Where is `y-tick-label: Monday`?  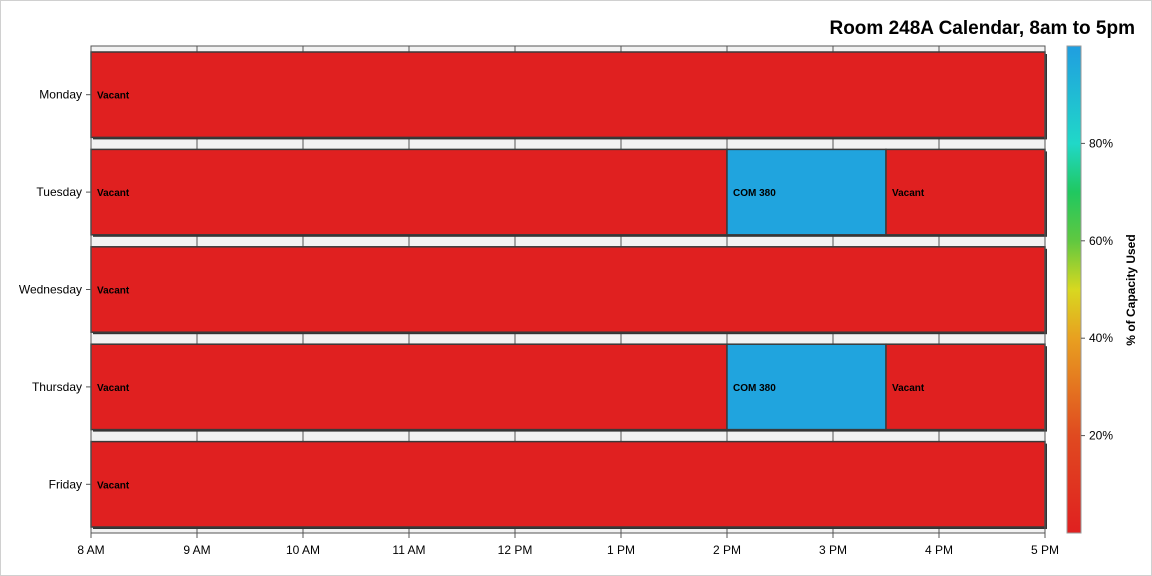
y-tick-label: Monday is located at coordinates (60, 95).